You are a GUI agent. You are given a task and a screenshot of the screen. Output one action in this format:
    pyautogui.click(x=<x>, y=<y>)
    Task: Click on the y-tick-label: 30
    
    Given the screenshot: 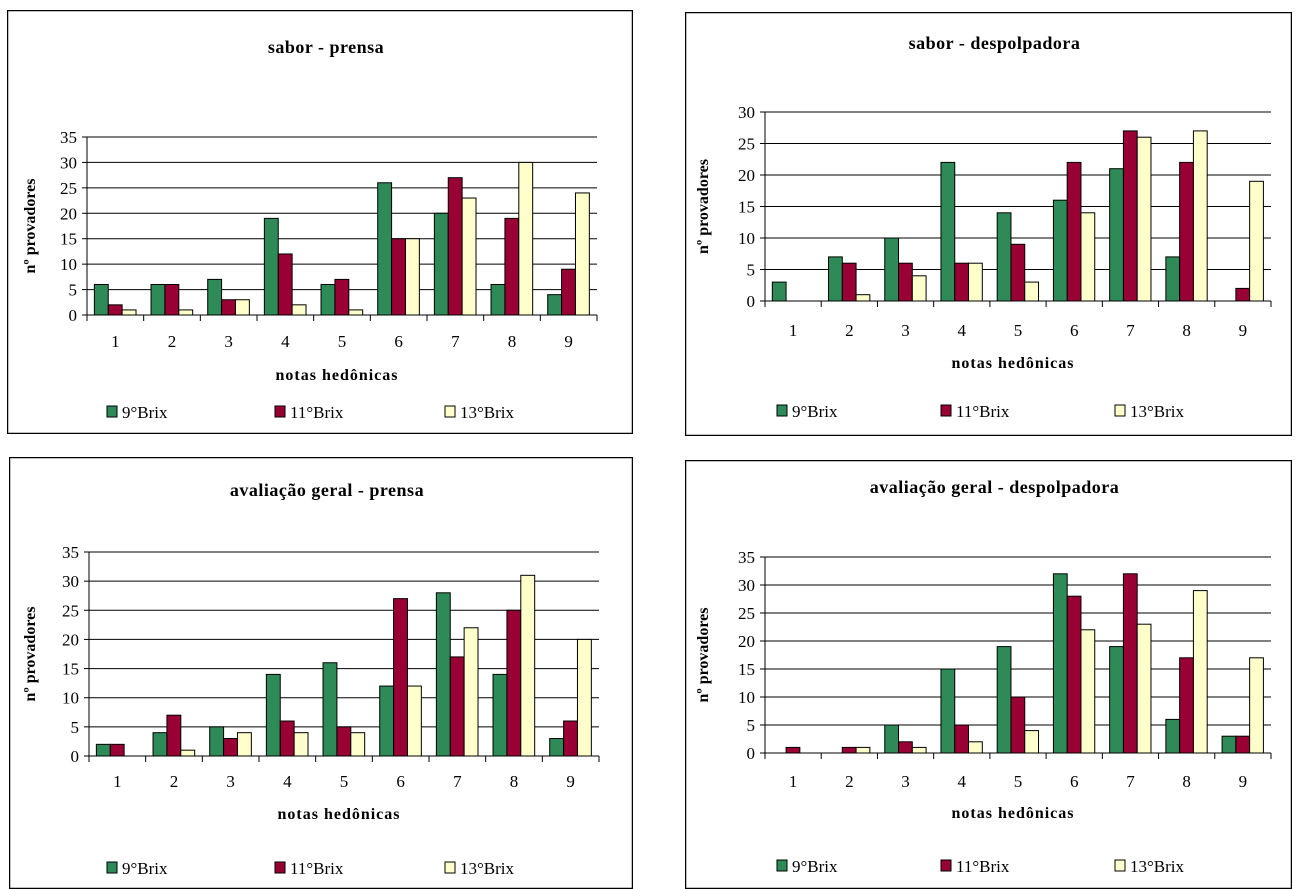 What is the action you would take?
    pyautogui.click(x=746, y=112)
    